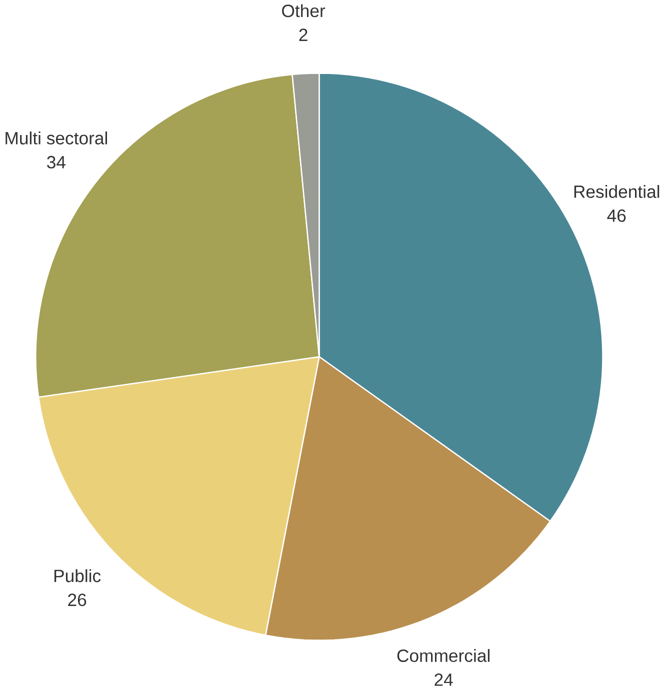  What do you see at coordinates (303, 11) in the screenshot?
I see `slice-label: Other` at bounding box center [303, 11].